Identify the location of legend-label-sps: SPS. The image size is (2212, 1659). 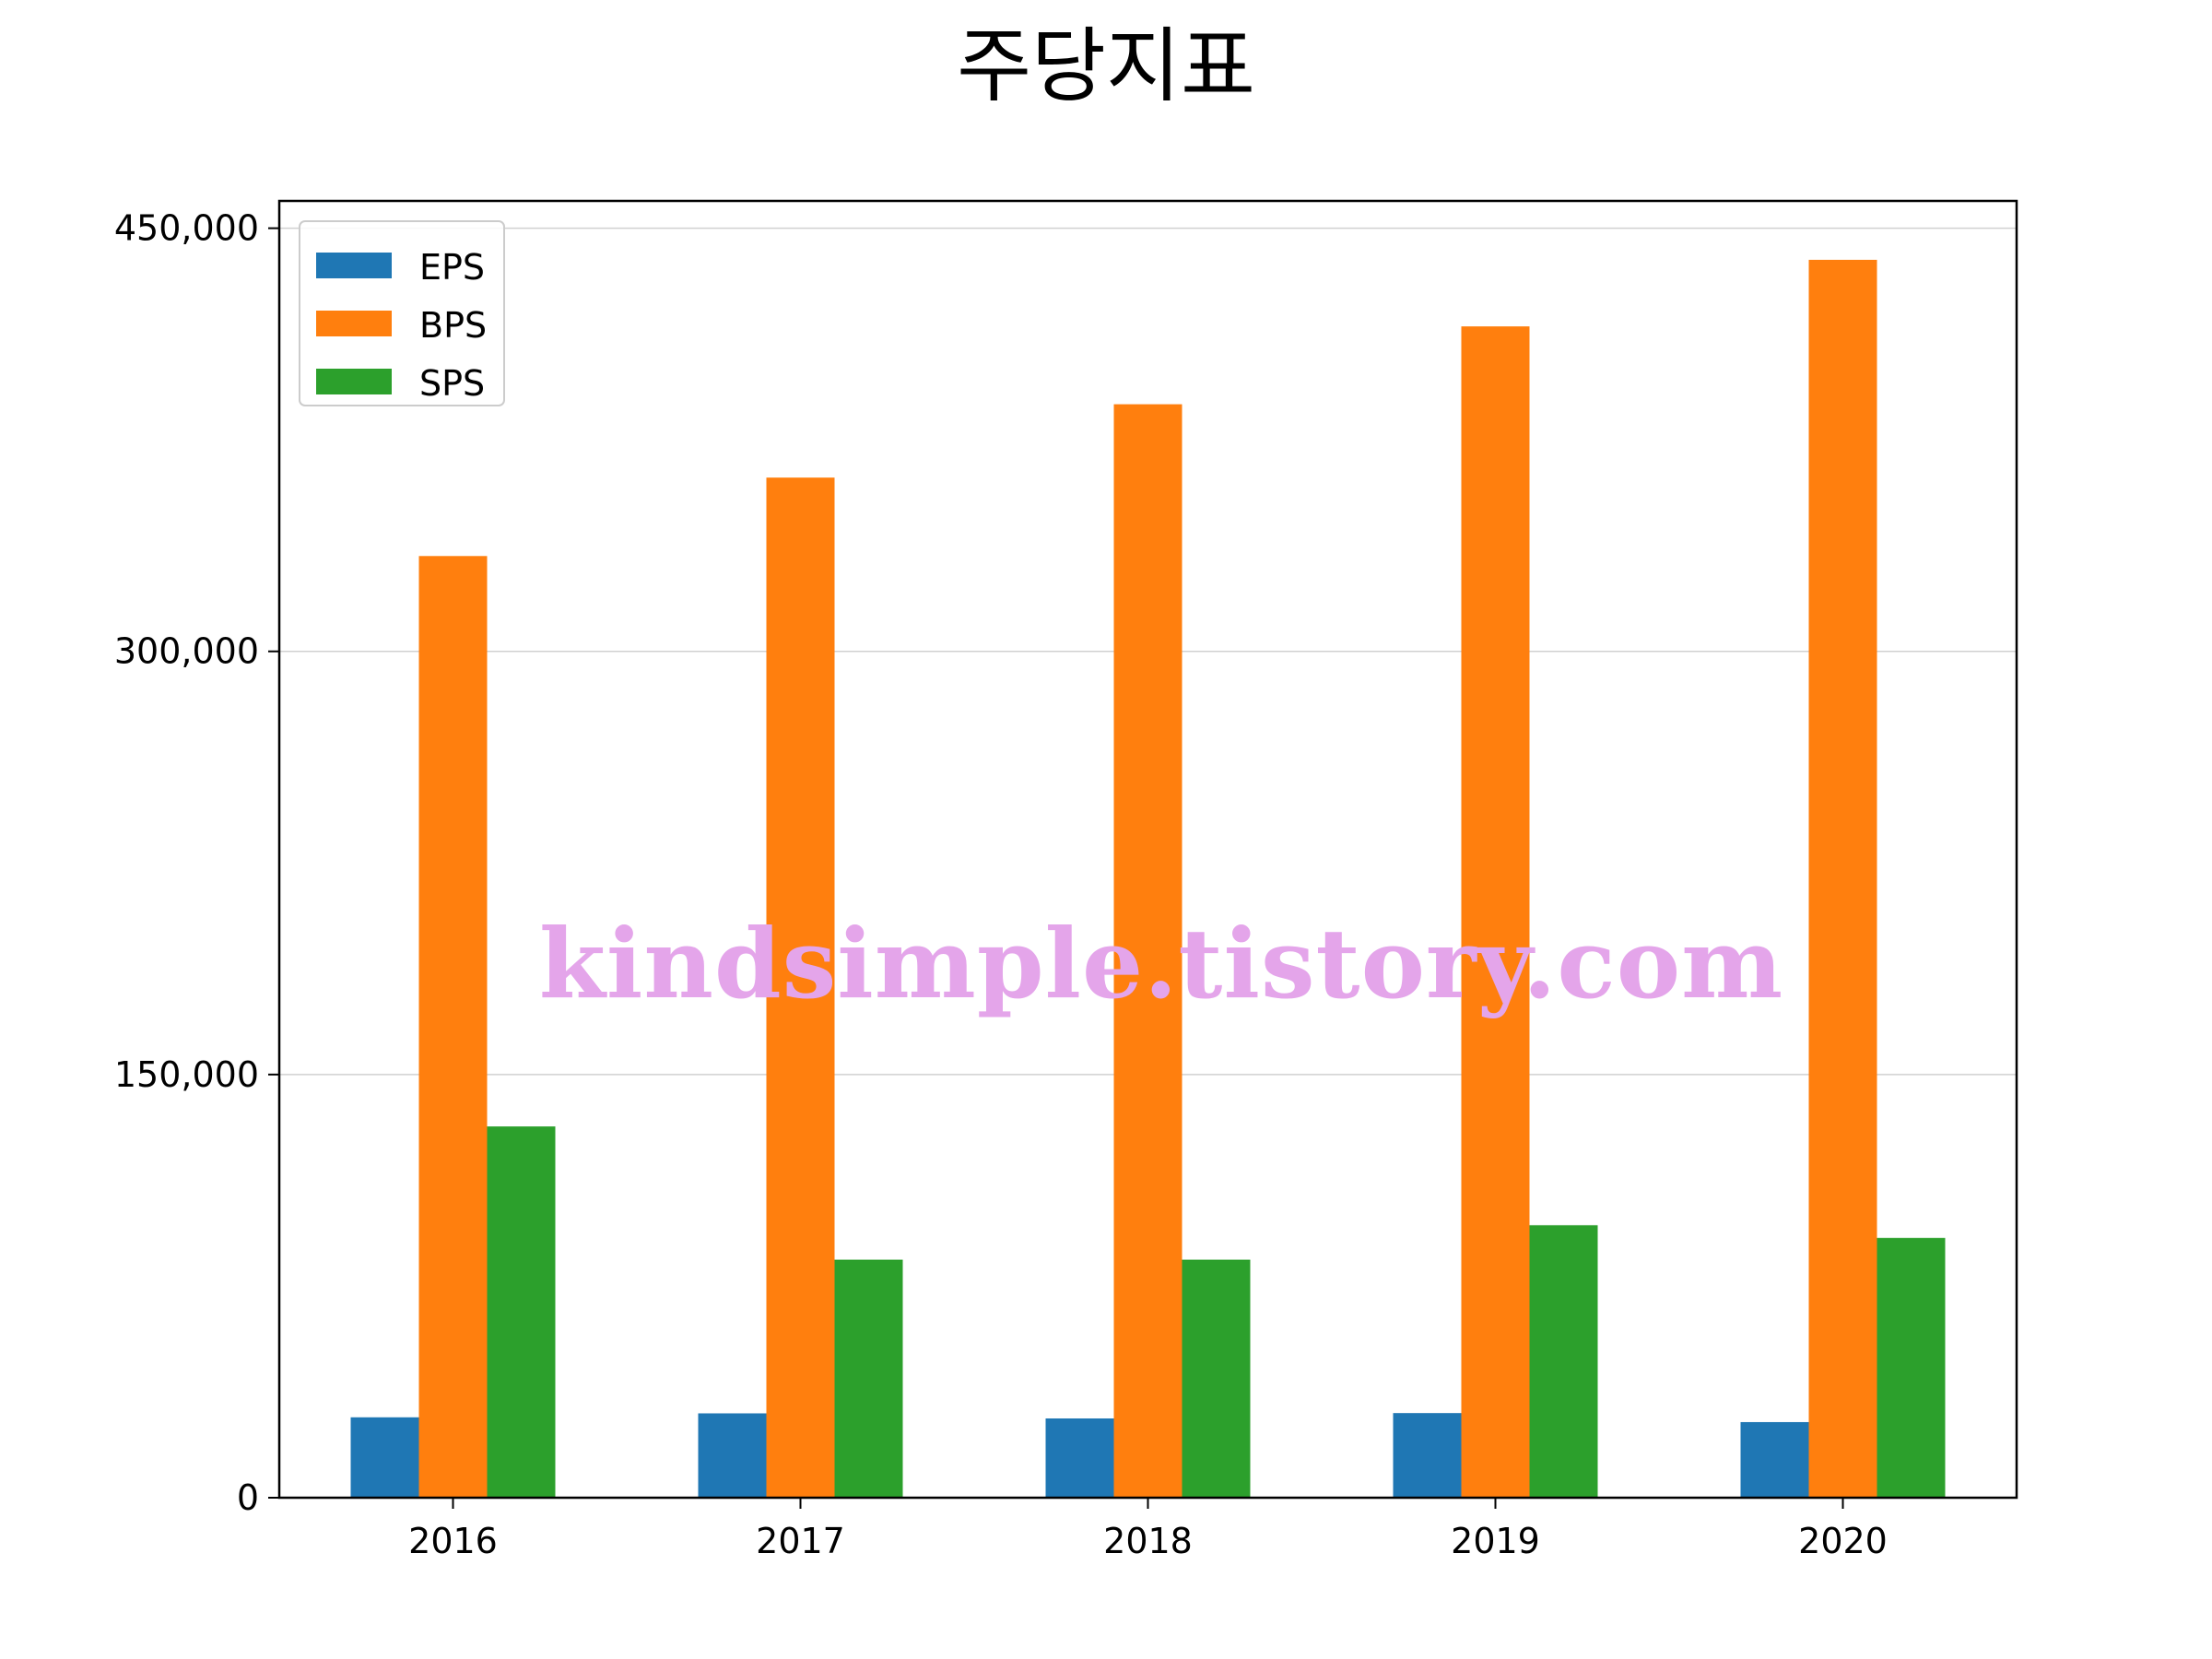
(452, 383).